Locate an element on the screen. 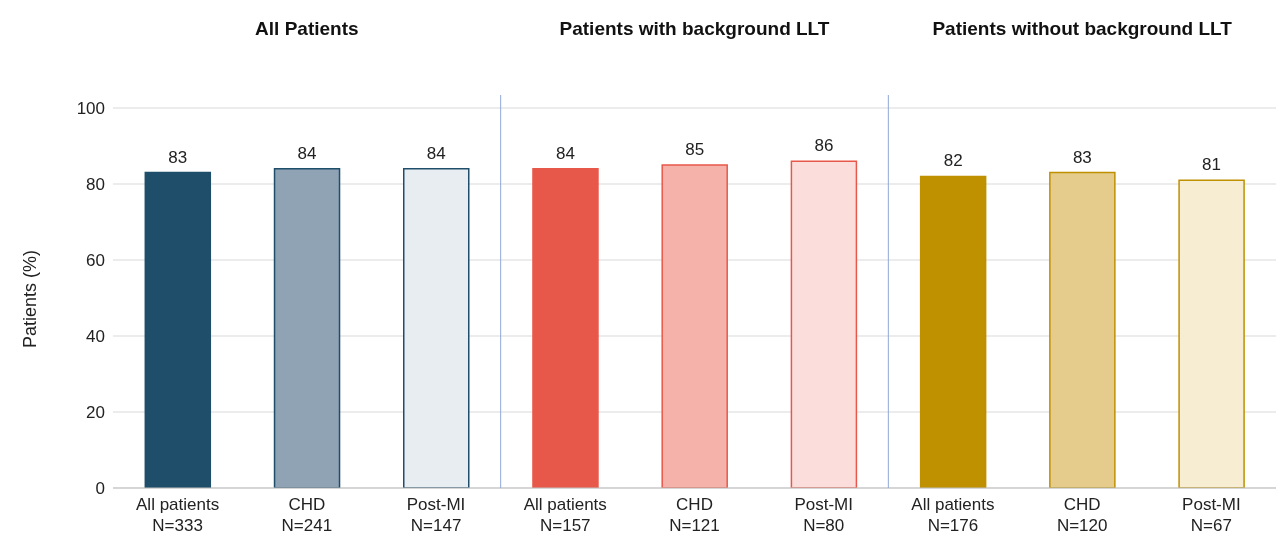  x-tick-label: Post-MI N=67 is located at coordinates (1211, 515).